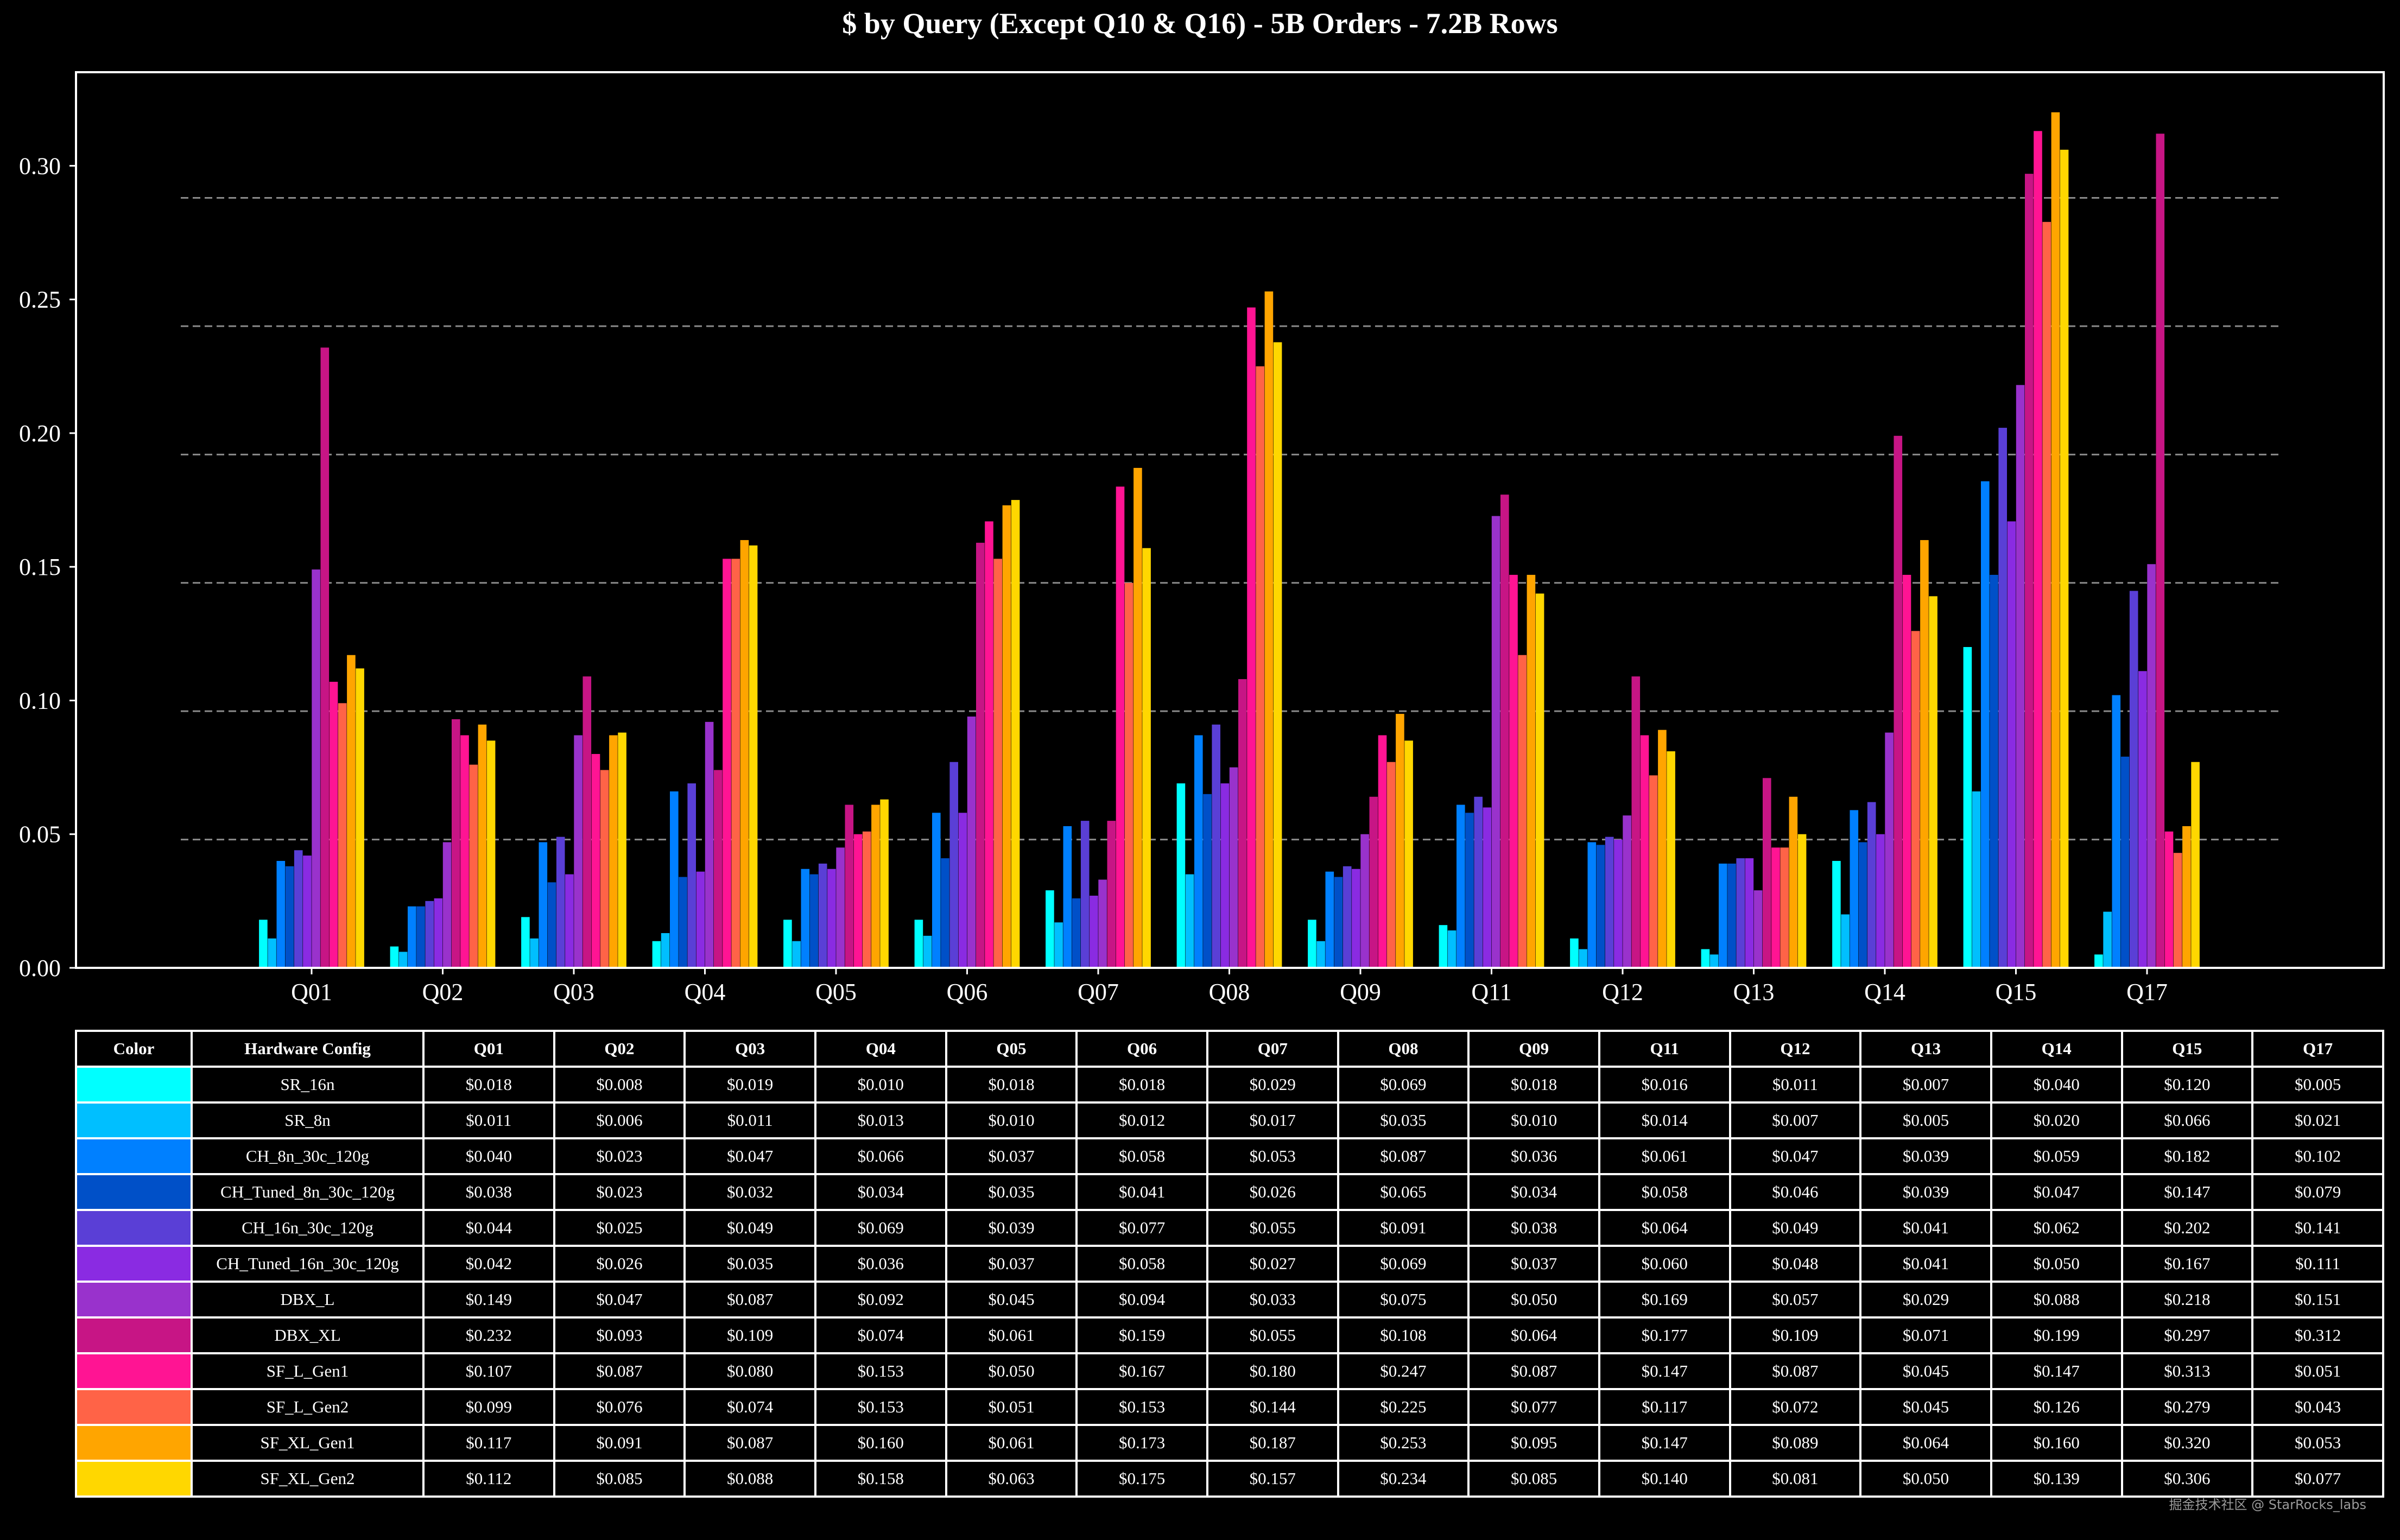  What do you see at coordinates (1403, 1371) in the screenshot?
I see `cost-cell: $0.247` at bounding box center [1403, 1371].